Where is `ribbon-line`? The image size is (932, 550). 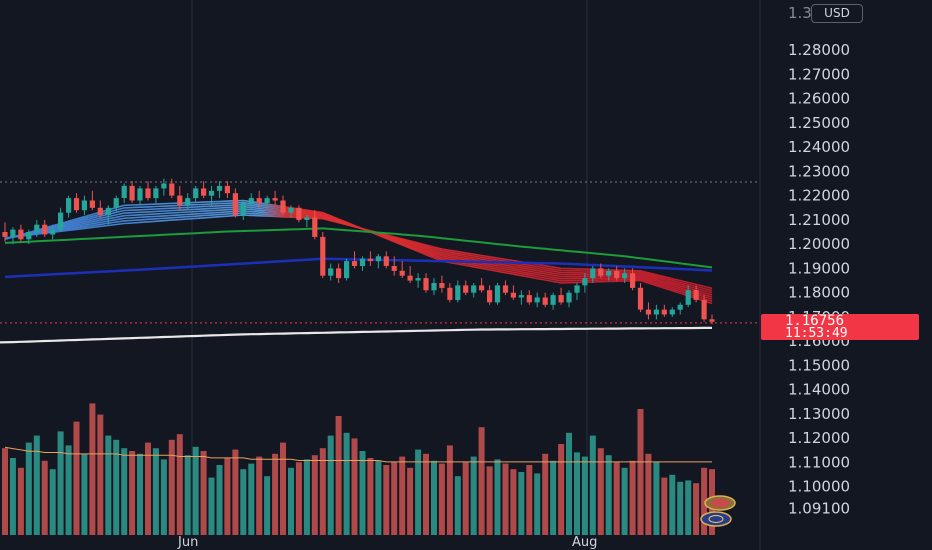
ribbon-line is located at coordinates (358, 252).